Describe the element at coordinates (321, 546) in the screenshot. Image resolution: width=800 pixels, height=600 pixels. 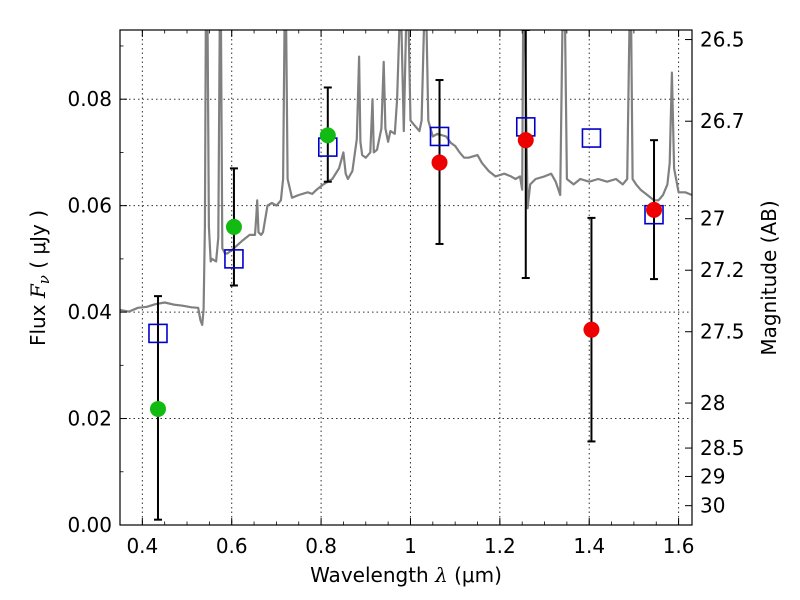
I see `x-tick-label: 0.8` at that location.